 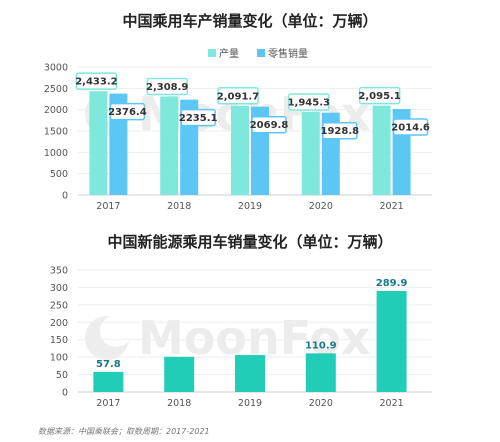 What do you see at coordinates (56, 153) in the screenshot?
I see `y-tick-label: 1000` at bounding box center [56, 153].